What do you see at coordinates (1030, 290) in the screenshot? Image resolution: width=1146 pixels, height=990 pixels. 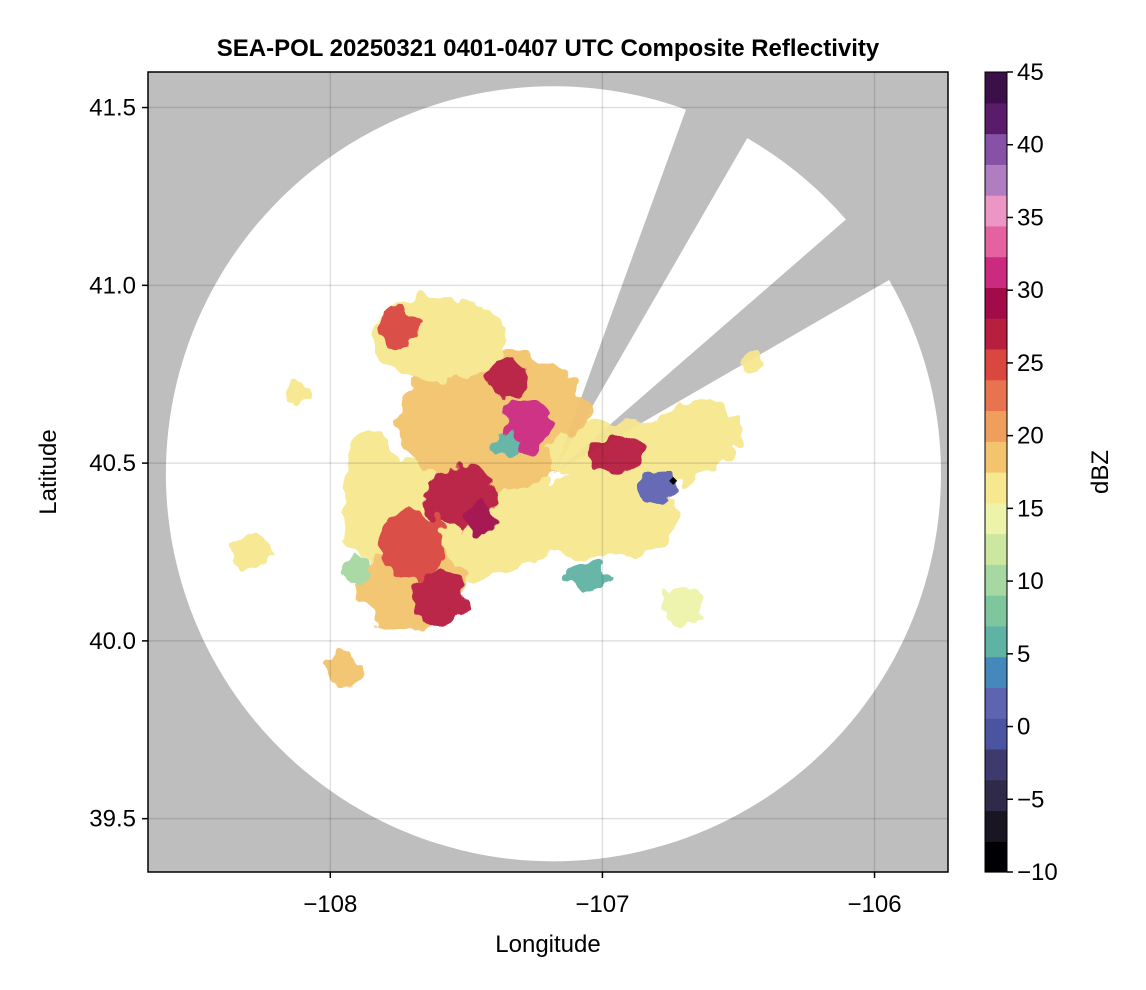 I see `colorbar-tick-label: 30` at bounding box center [1030, 290].